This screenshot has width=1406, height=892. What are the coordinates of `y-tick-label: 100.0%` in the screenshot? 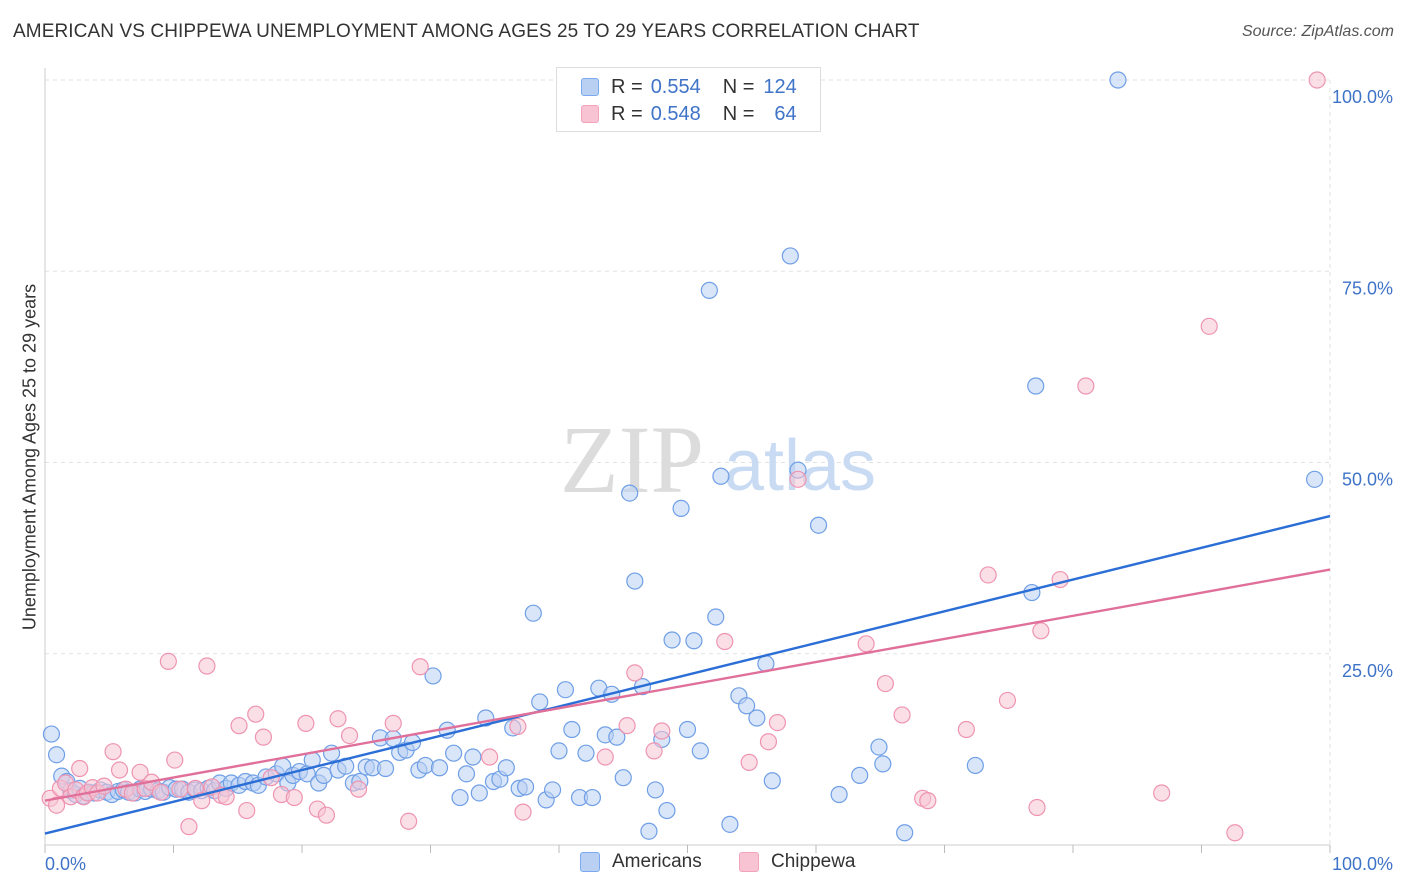 It's located at (1362, 97).